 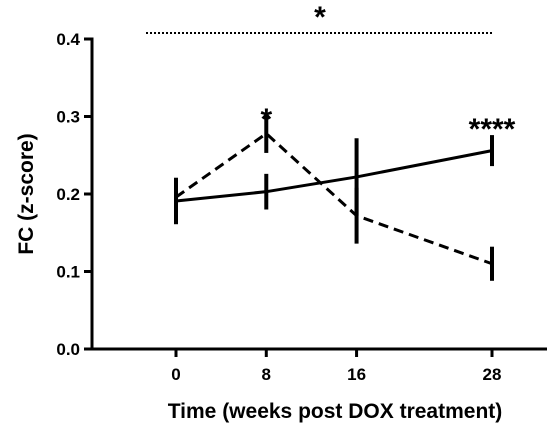 I want to click on y-axis-title: FC (z-score), so click(x=26, y=193).